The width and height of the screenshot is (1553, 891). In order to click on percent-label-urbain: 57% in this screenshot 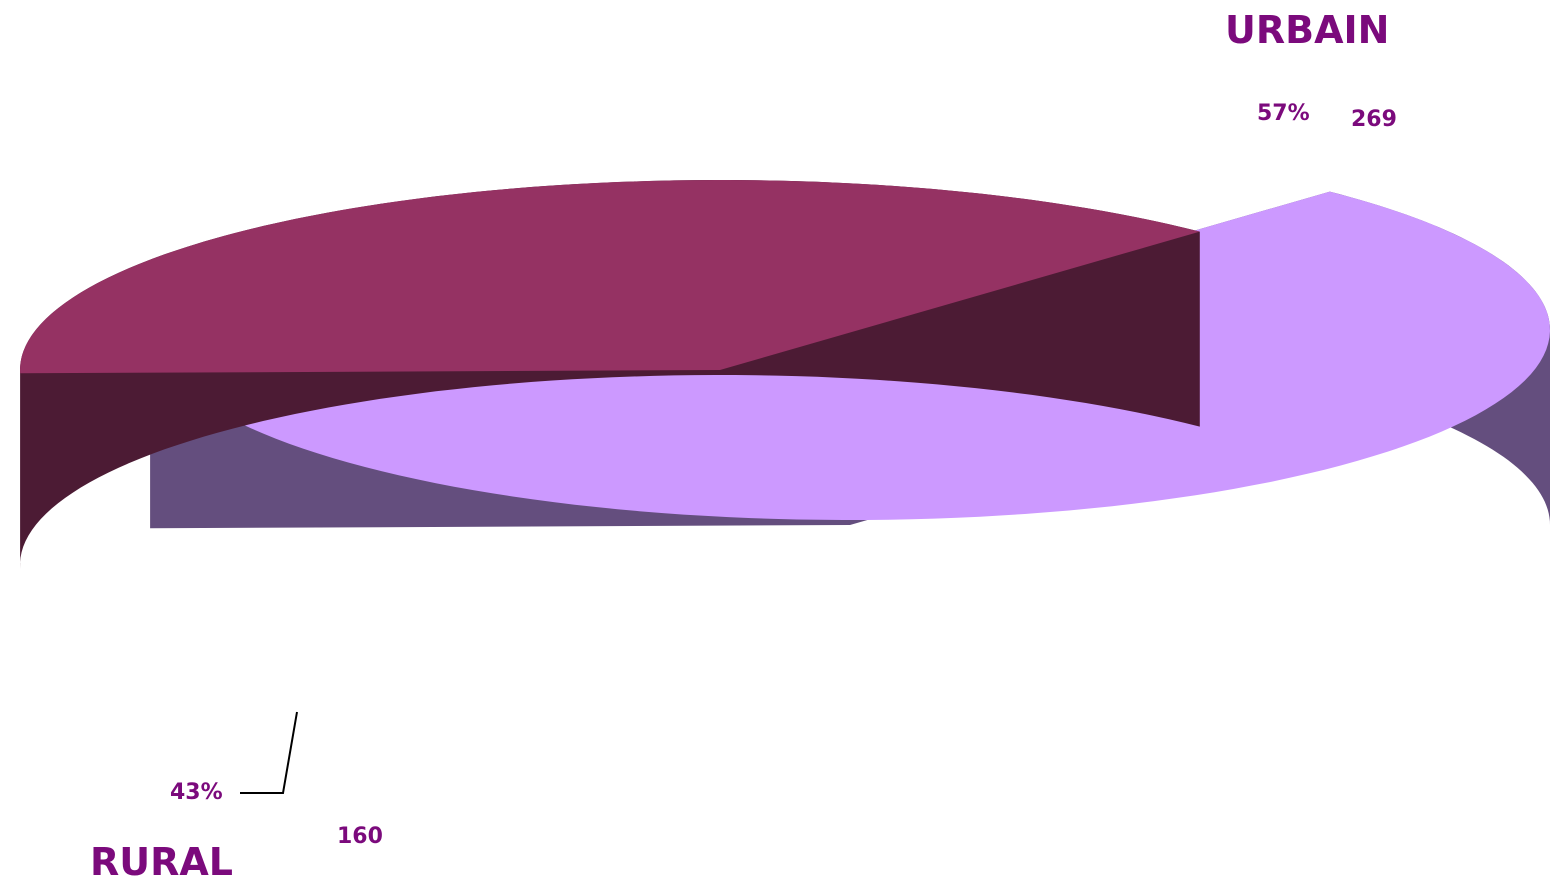, I will do `click(1283, 113)`.